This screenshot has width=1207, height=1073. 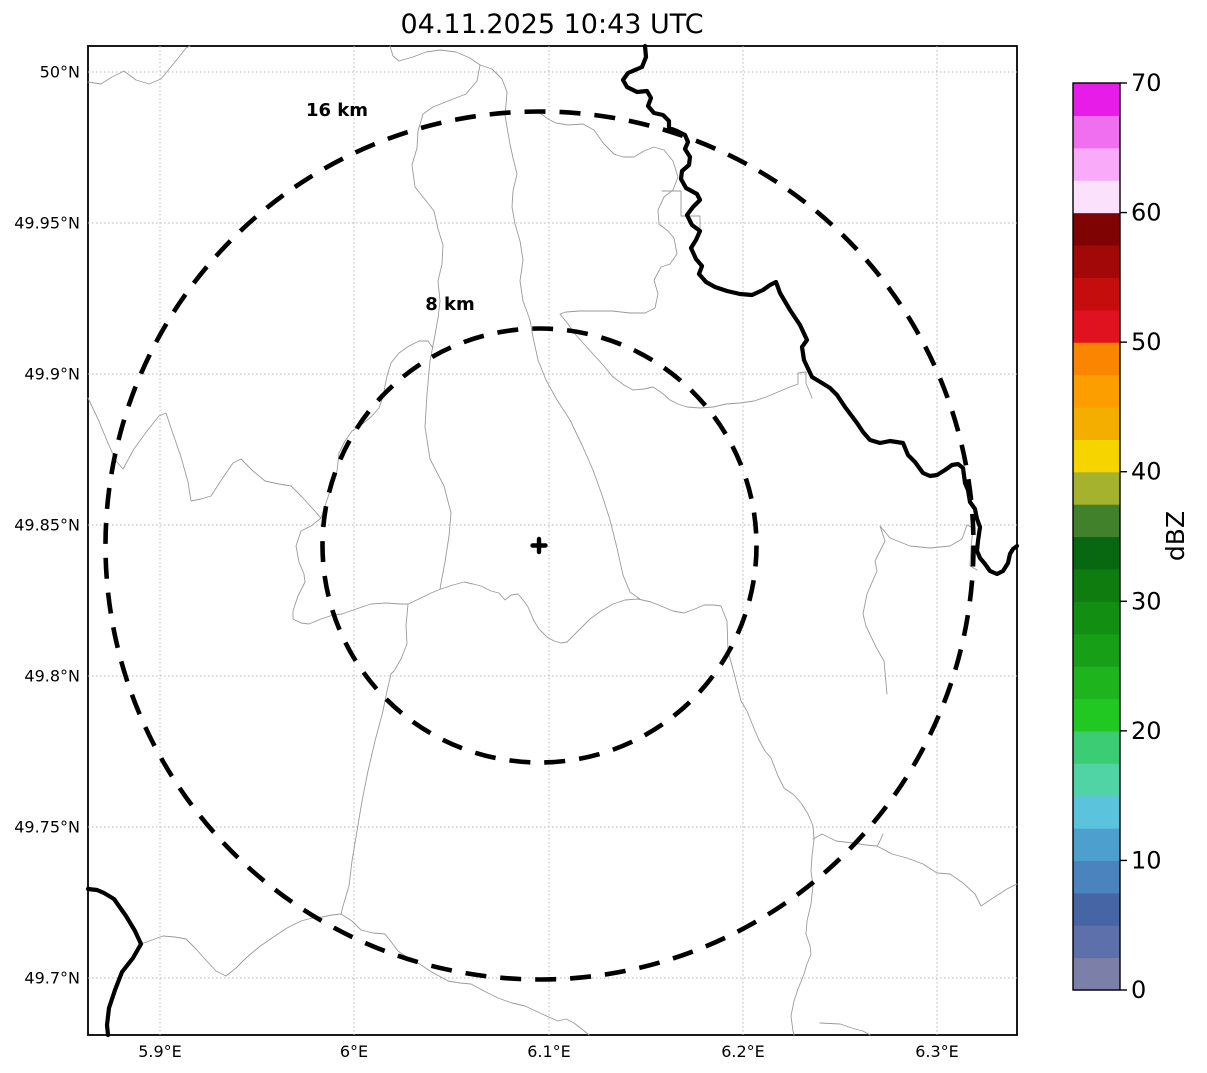 I want to click on range-ring-label-8km: 8 km, so click(x=450, y=304).